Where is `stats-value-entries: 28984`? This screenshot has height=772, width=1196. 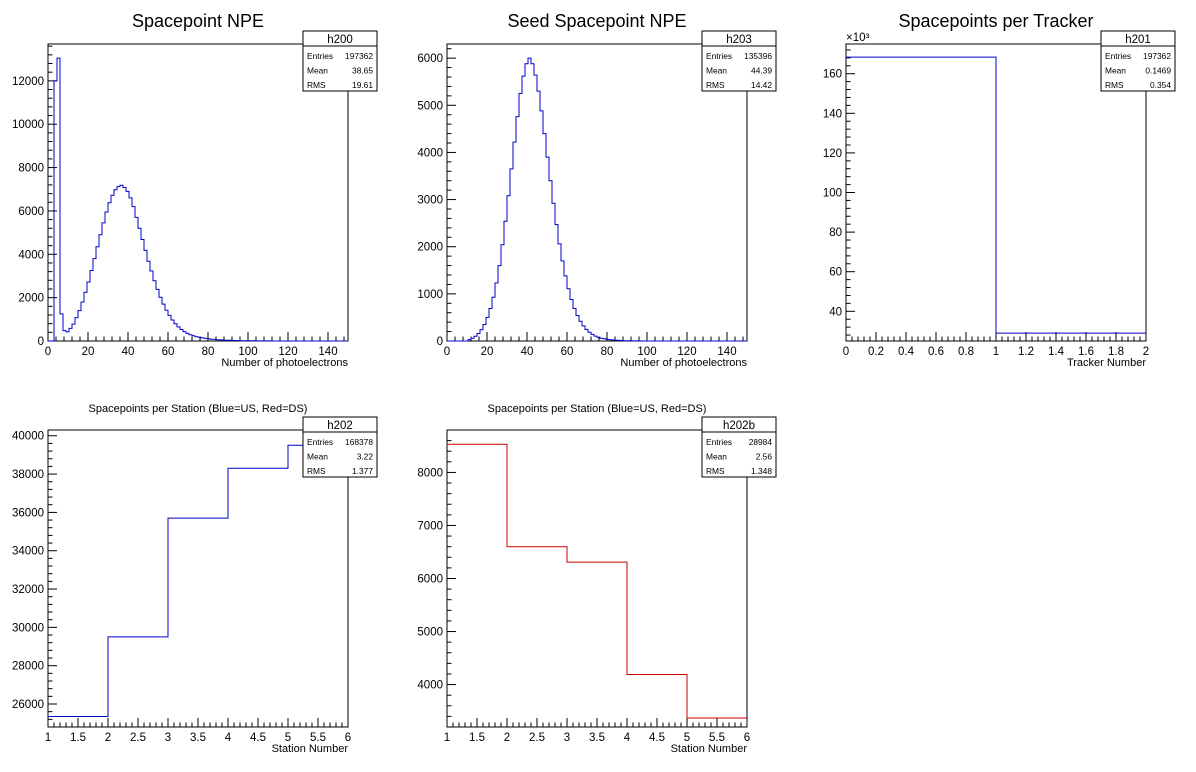 stats-value-entries: 28984 is located at coordinates (761, 442).